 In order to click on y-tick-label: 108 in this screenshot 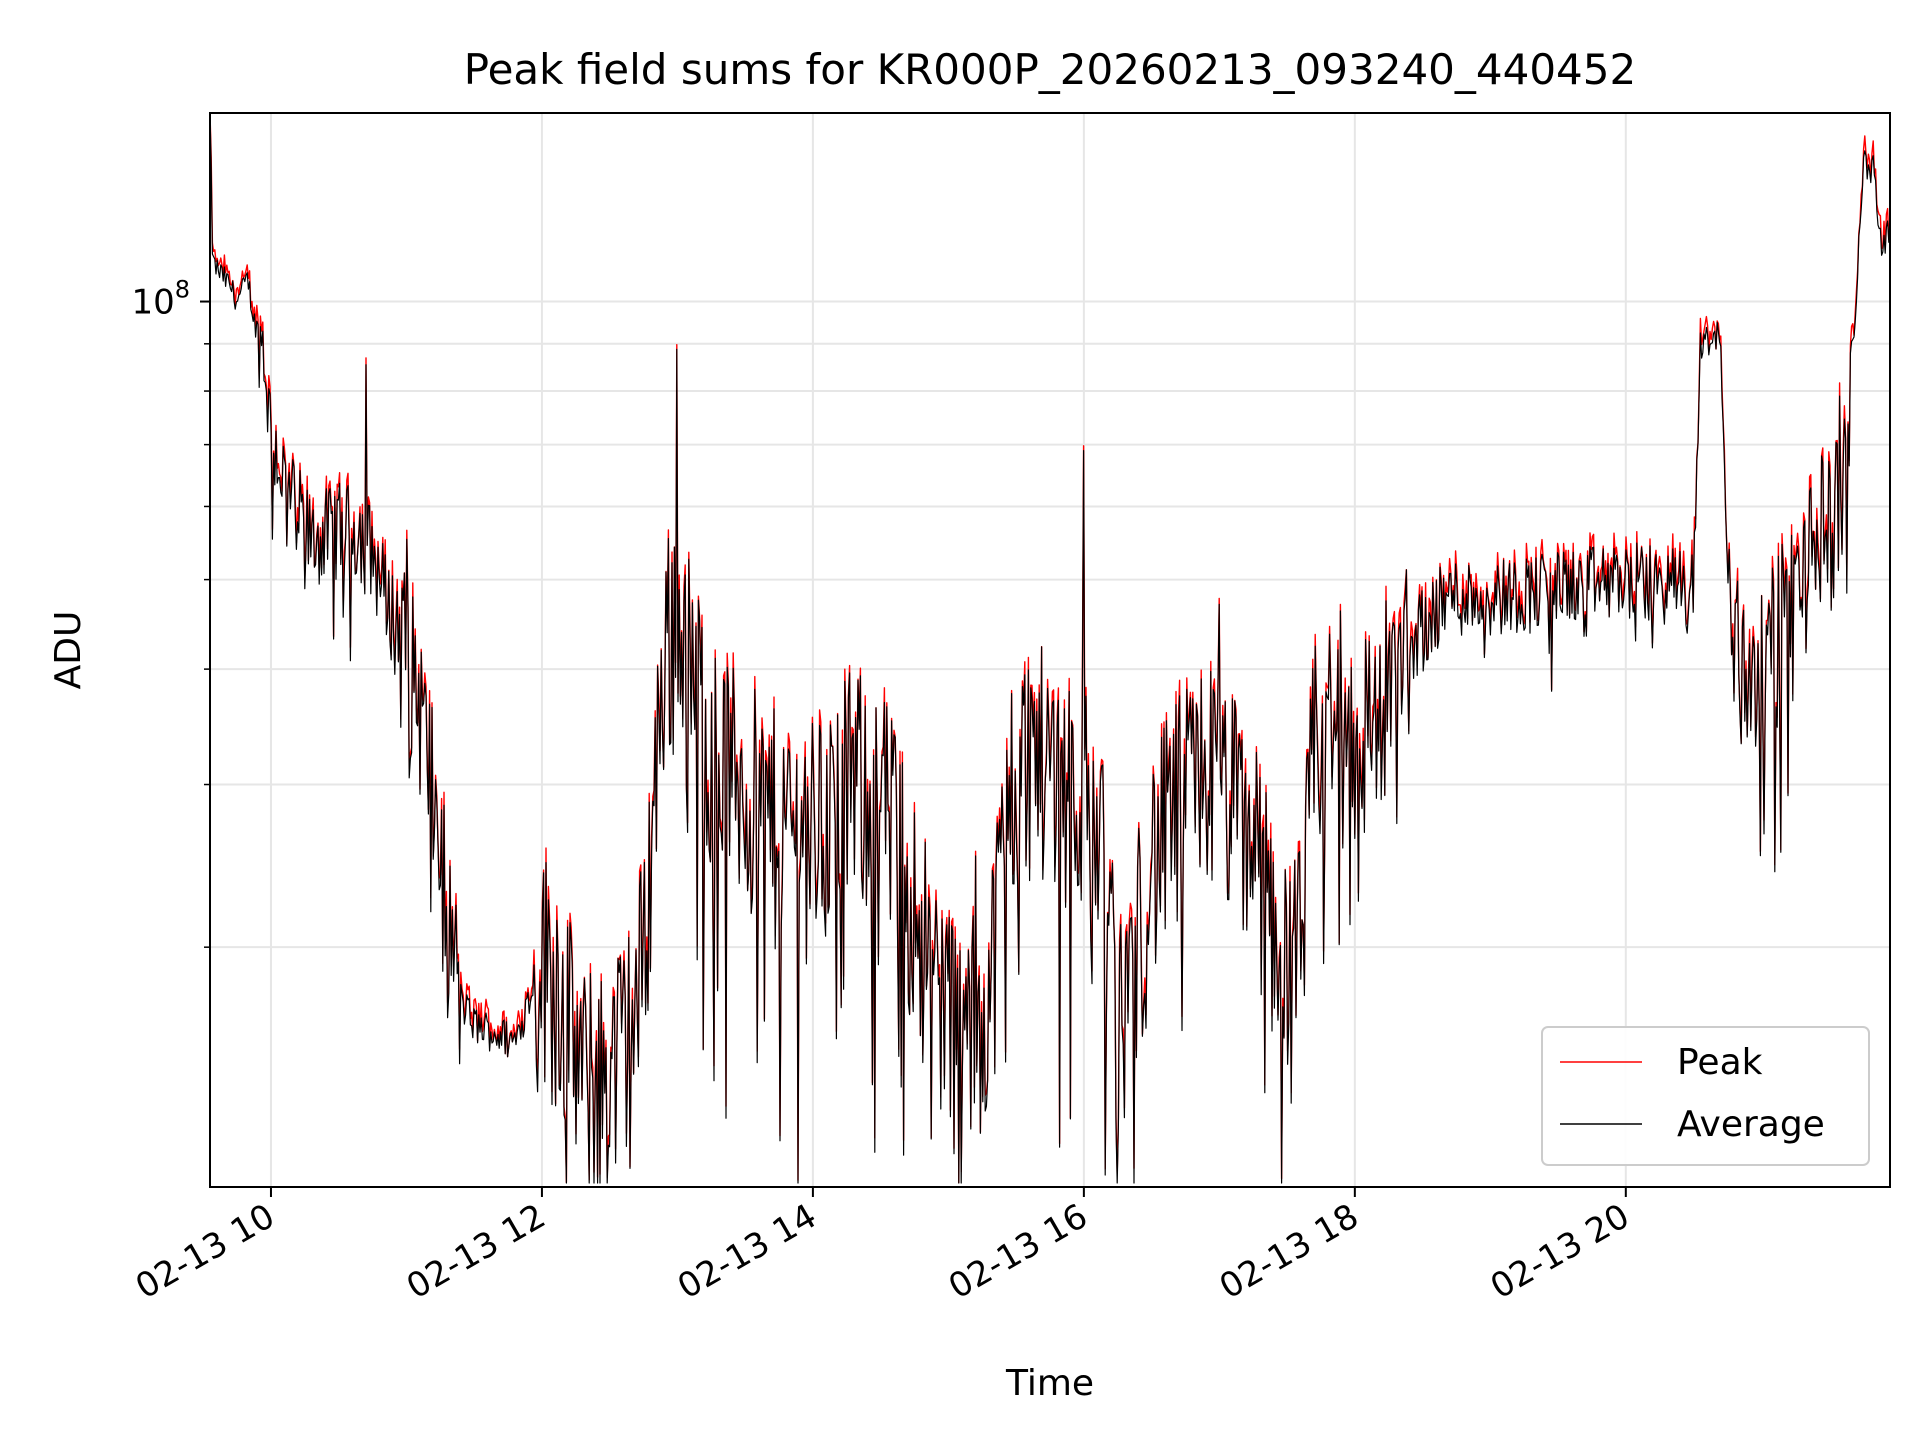, I will do `click(160, 299)`.